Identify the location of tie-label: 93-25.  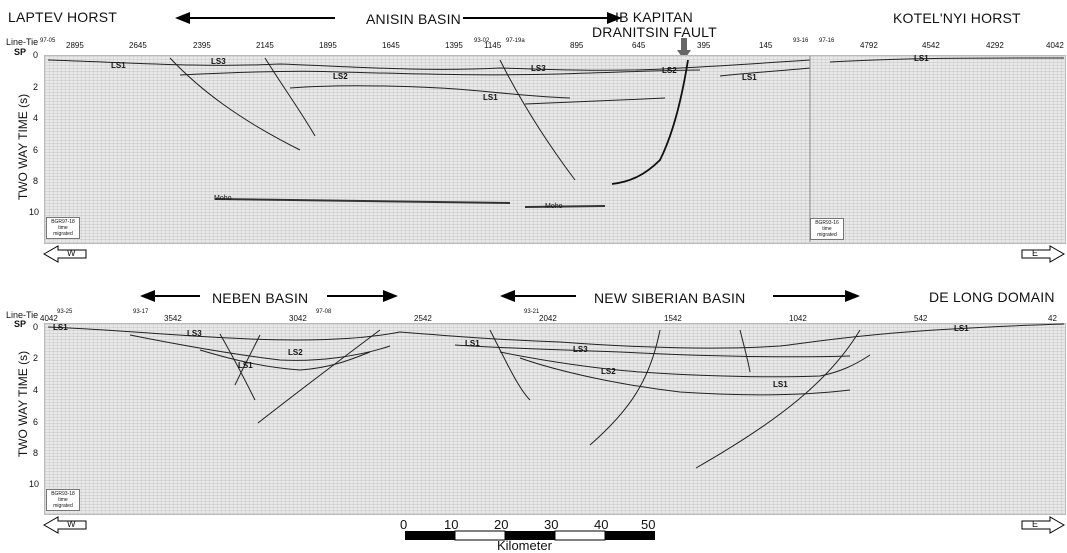
(65, 312).